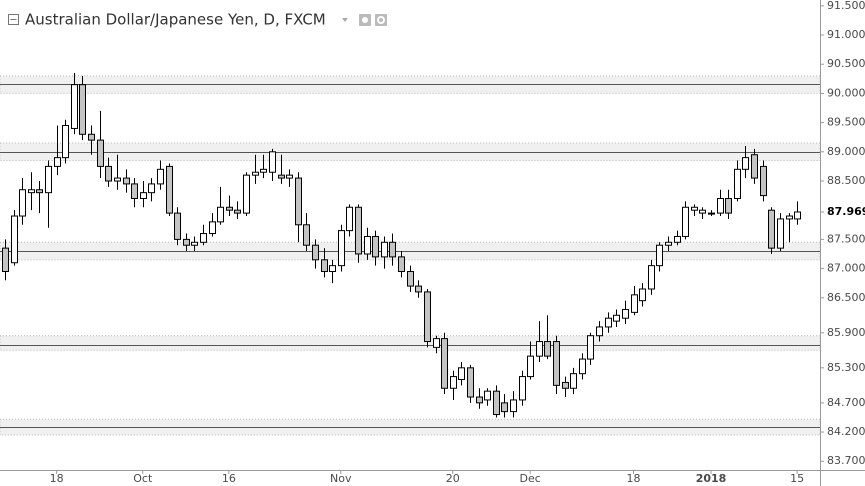  What do you see at coordinates (846, 92) in the screenshot?
I see `y-tick-label: 90.000` at bounding box center [846, 92].